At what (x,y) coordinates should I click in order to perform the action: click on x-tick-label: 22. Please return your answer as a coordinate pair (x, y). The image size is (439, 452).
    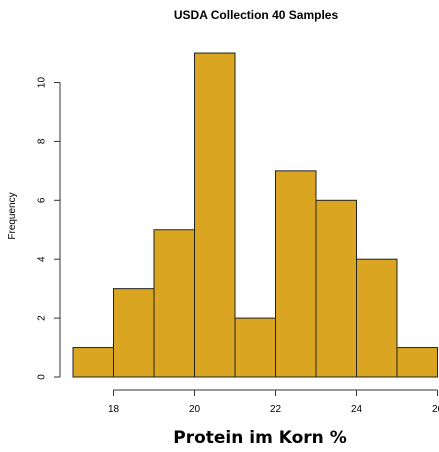
    Looking at the image, I should click on (276, 409).